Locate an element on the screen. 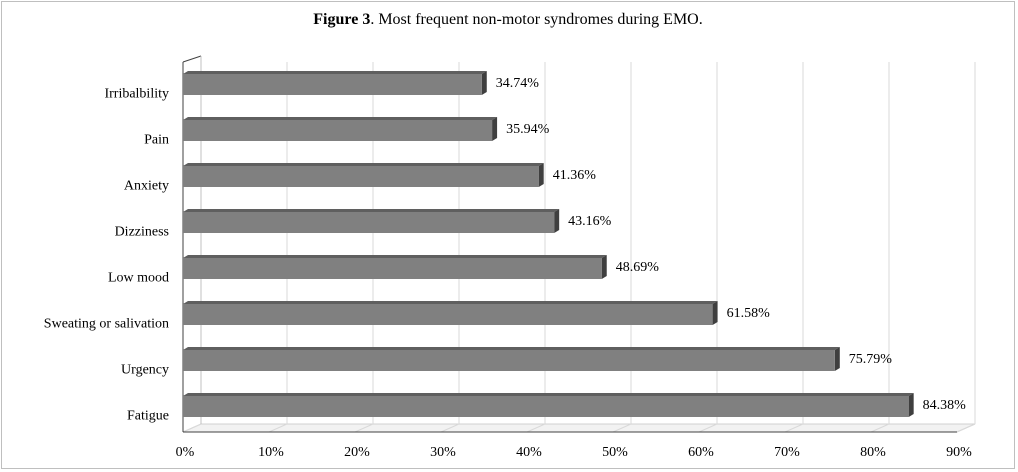  x-tick-label: 10% is located at coordinates (271, 452).